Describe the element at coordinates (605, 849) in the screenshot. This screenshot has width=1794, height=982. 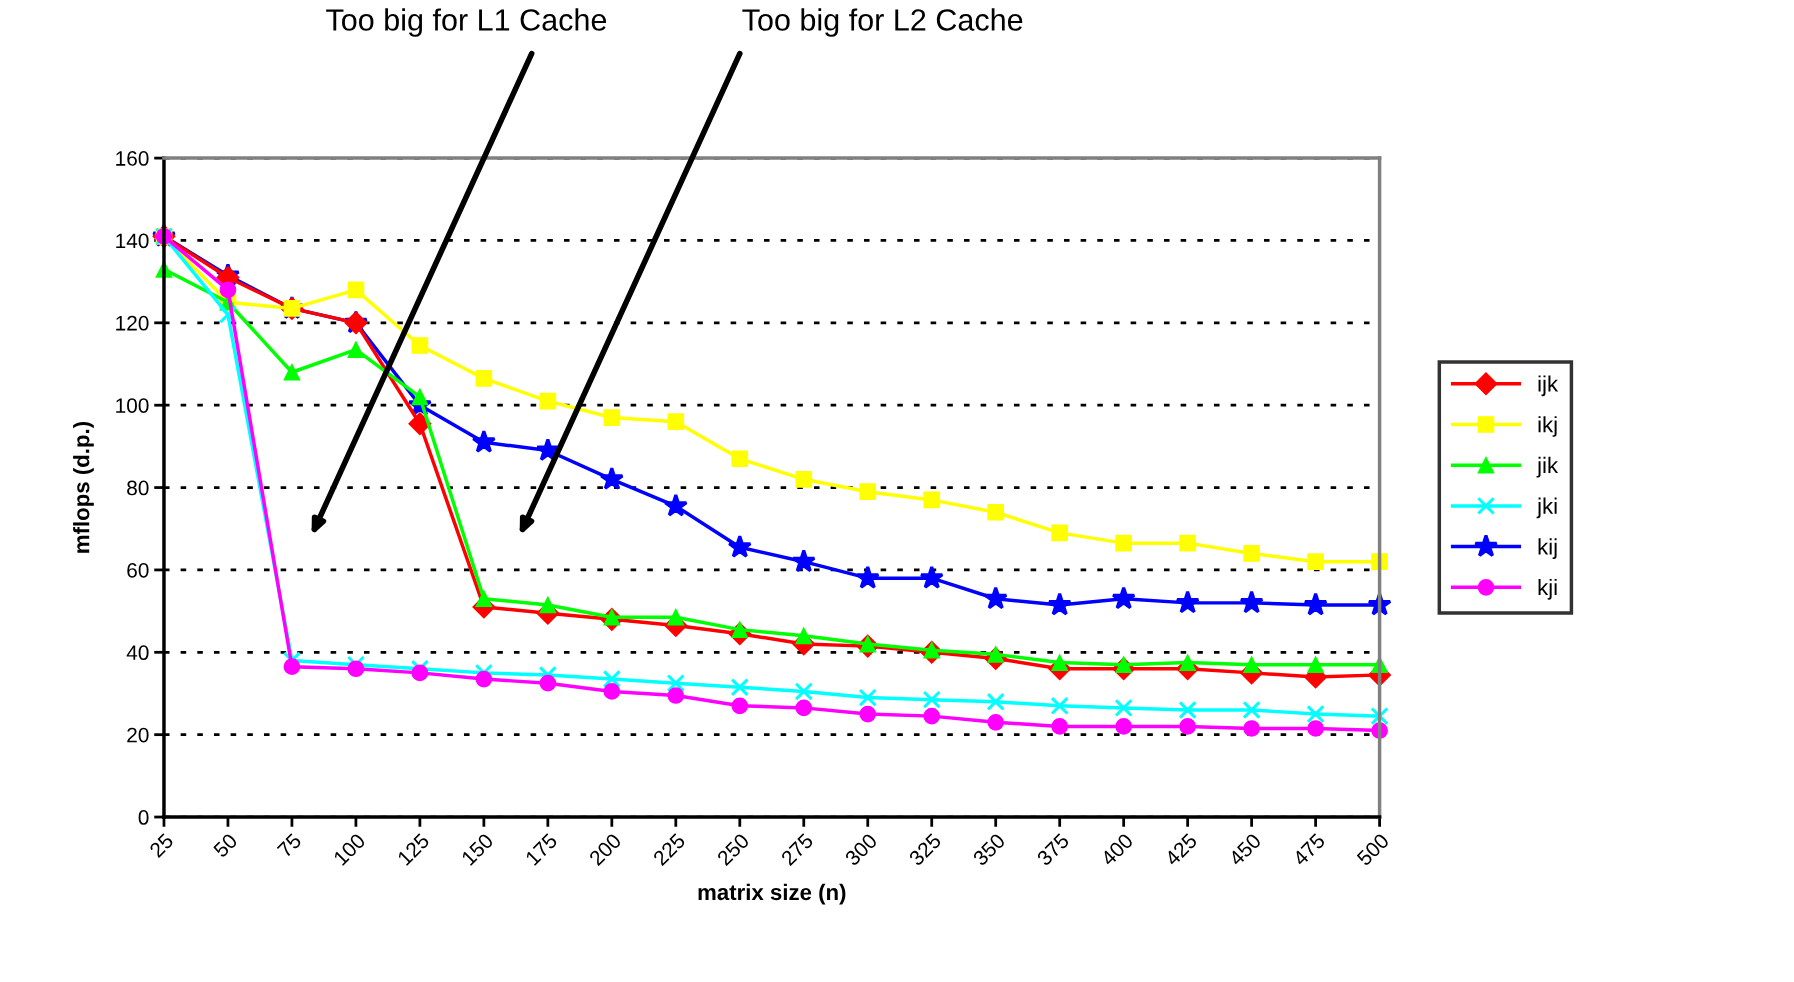
I see `x-tick-label: 200` at that location.